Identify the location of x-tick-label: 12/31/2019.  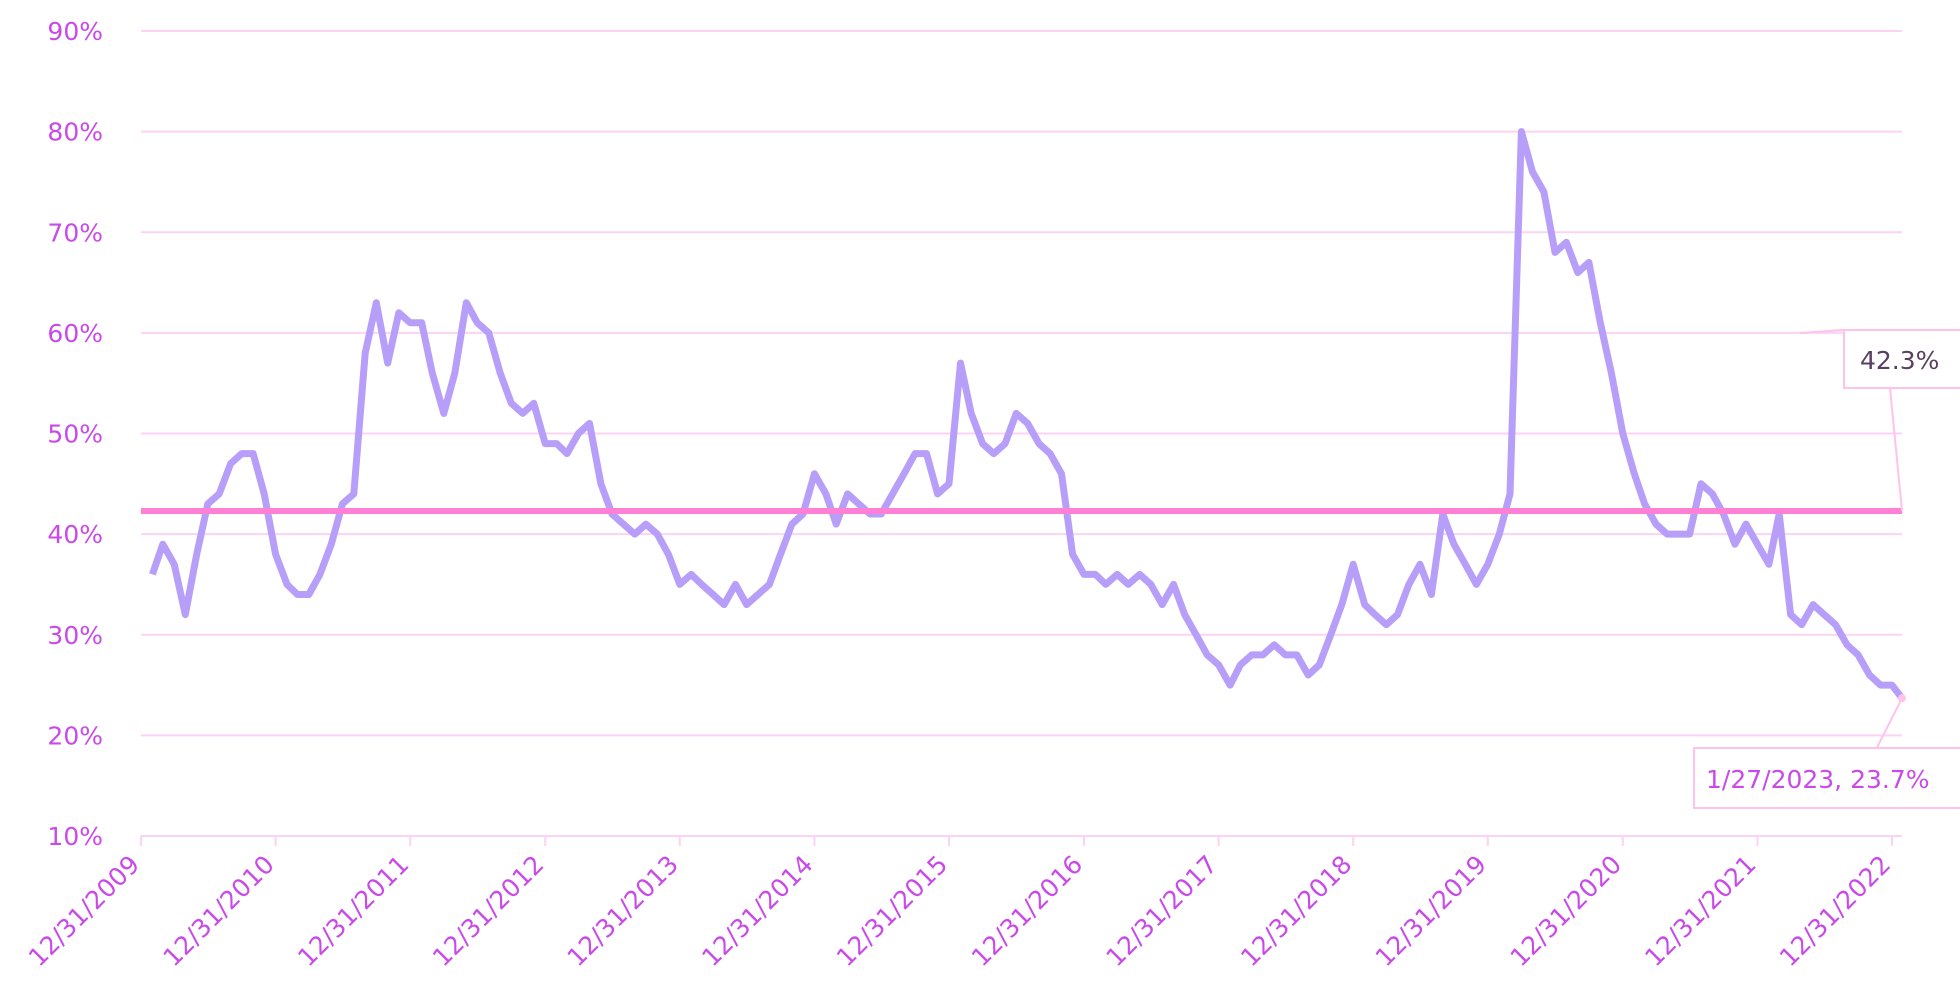
(1431, 911).